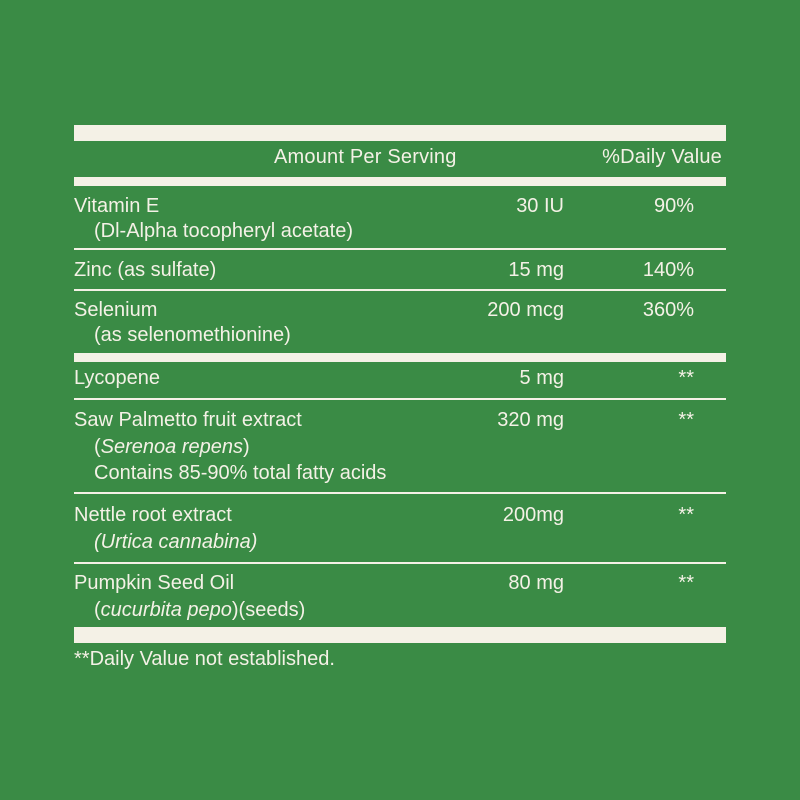 The image size is (800, 800). What do you see at coordinates (400, 181) in the screenshot?
I see `header-bar` at bounding box center [400, 181].